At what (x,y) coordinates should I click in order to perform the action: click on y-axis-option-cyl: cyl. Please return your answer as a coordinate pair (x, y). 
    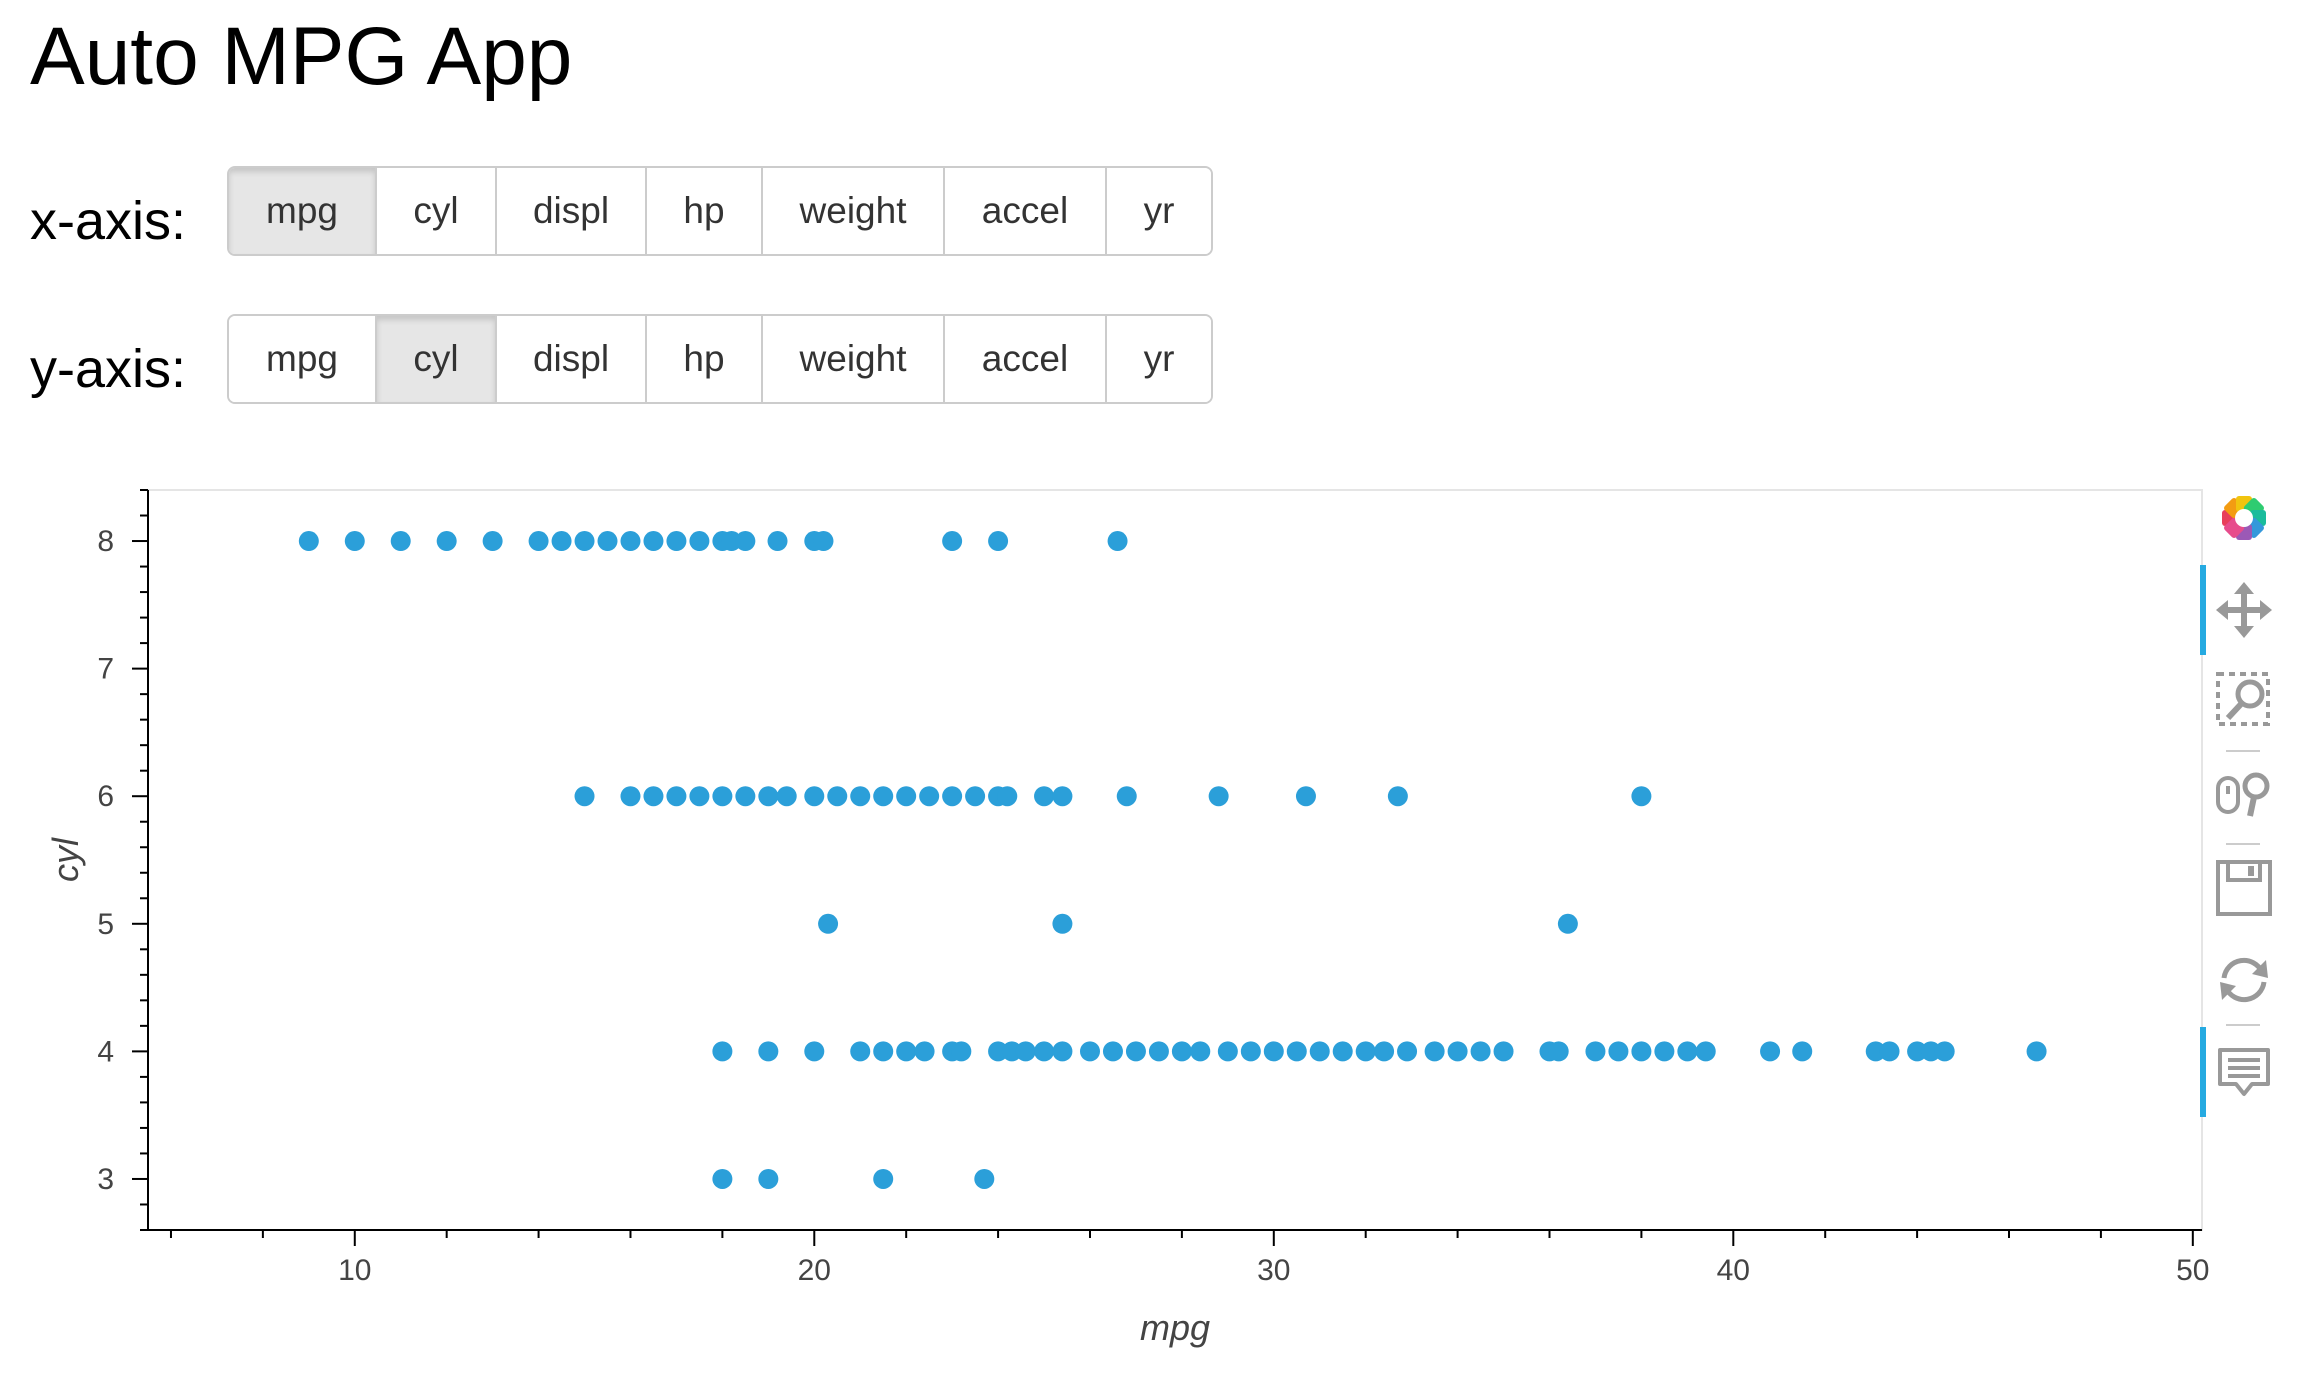
    Looking at the image, I should click on (437, 359).